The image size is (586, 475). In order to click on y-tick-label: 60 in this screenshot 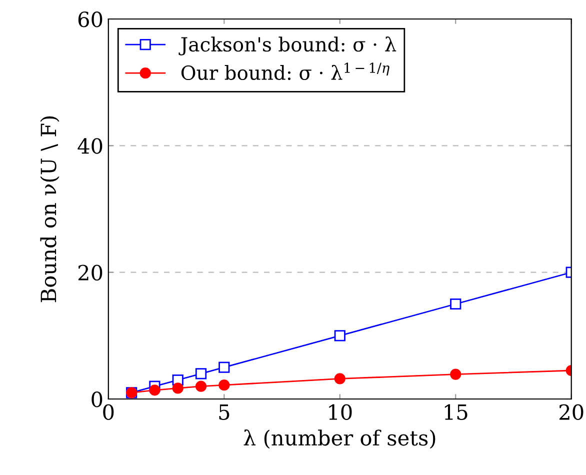, I will do `click(90, 19)`.